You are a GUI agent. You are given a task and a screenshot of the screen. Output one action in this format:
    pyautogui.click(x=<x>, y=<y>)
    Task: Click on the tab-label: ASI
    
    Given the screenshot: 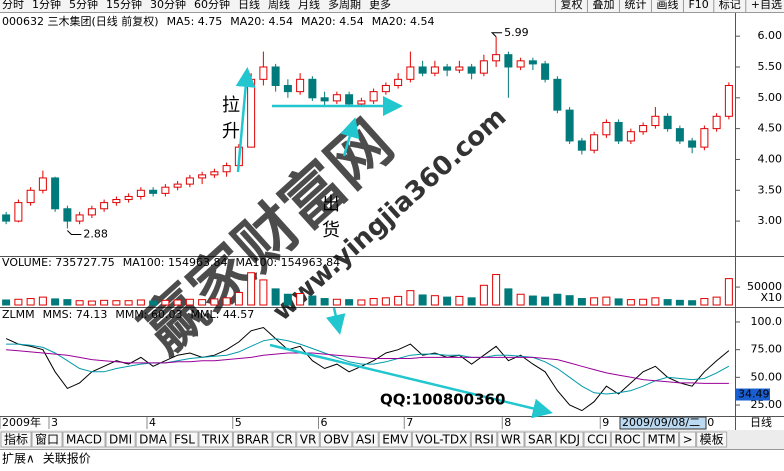 What is the action you would take?
    pyautogui.click(x=365, y=440)
    